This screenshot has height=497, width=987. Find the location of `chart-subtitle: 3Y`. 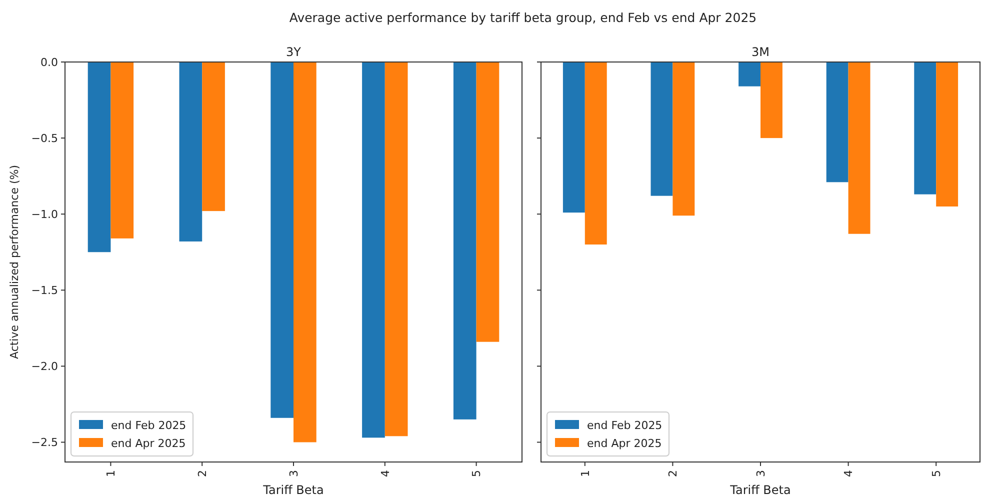

chart-subtitle: 3Y is located at coordinates (294, 52).